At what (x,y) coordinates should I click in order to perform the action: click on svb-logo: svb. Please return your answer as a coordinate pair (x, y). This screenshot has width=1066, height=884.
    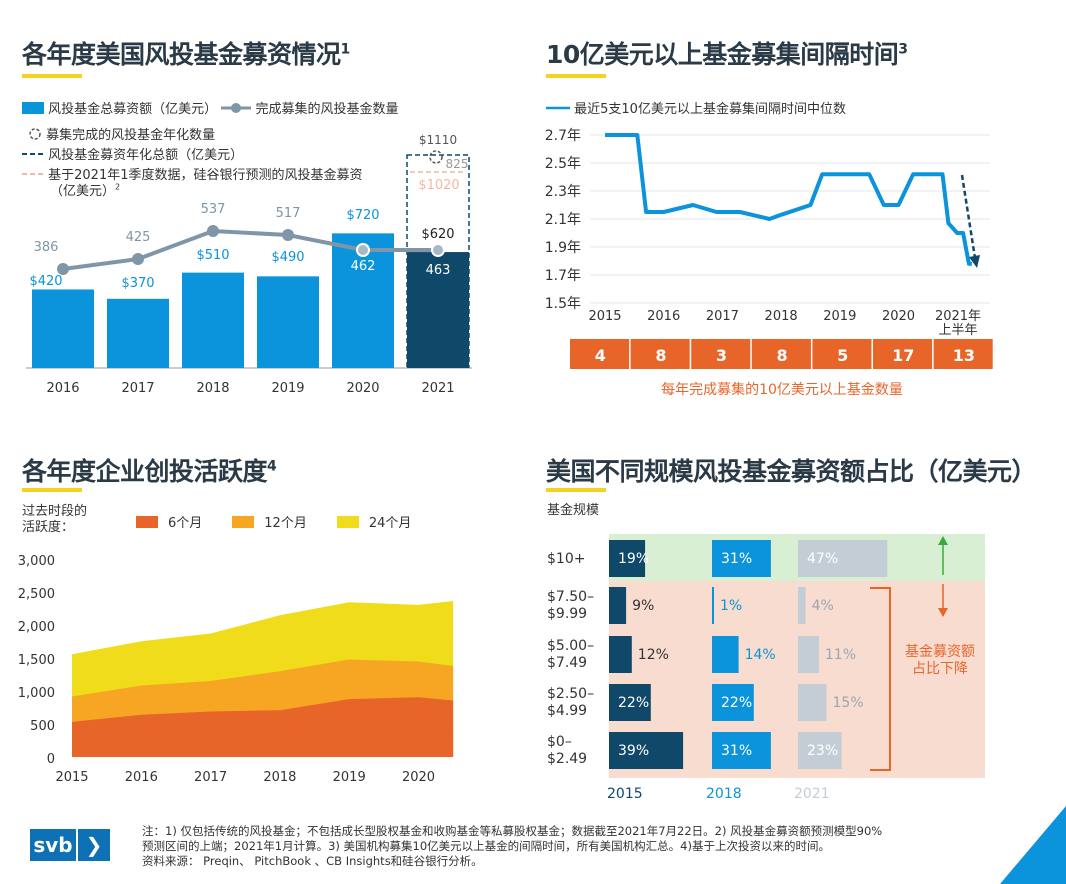
    Looking at the image, I should click on (53, 845).